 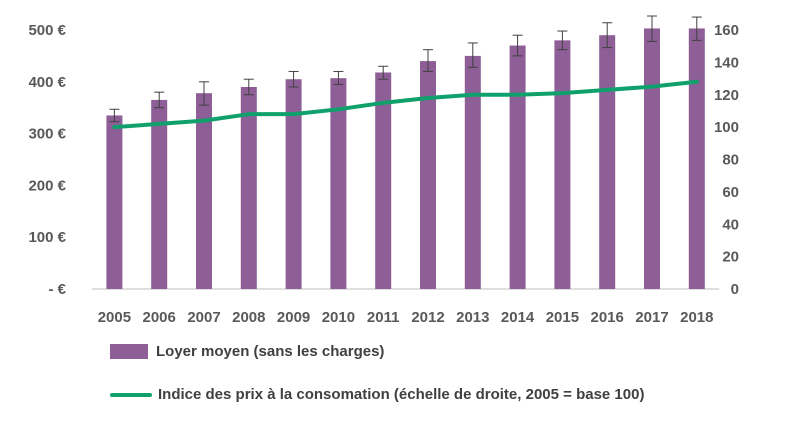 What do you see at coordinates (562, 317) in the screenshot?
I see `x-tick-label: 2015` at bounding box center [562, 317].